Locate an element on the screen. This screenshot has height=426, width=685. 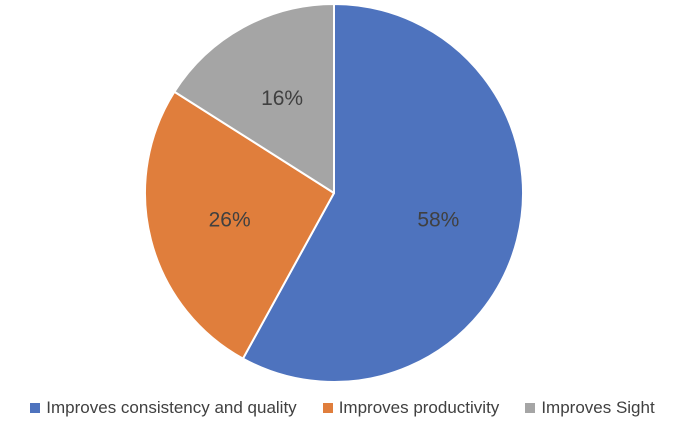
legend-item-productivity: Improves productivity is located at coordinates (411, 408).